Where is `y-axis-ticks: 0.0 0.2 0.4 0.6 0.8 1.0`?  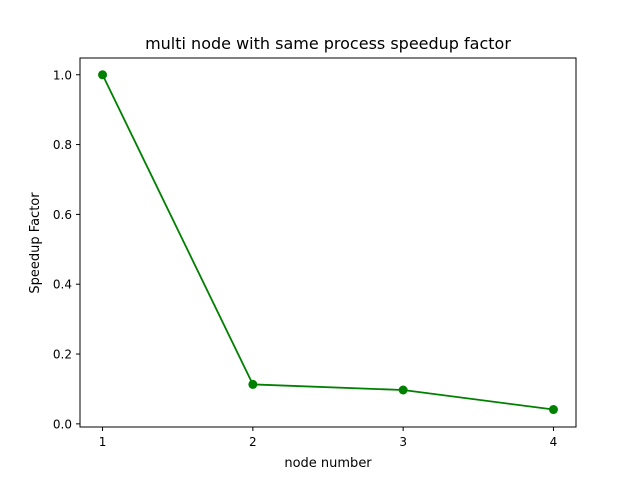
y-axis-ticks: 0.0 0.2 0.4 0.6 0.8 1.0 is located at coordinates (66, 249).